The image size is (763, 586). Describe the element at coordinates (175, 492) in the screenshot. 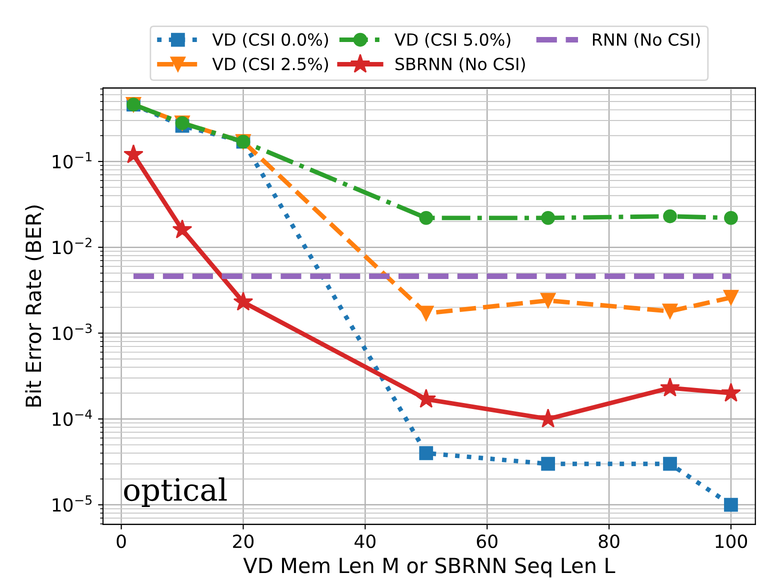

I see `annotation: optical` at that location.